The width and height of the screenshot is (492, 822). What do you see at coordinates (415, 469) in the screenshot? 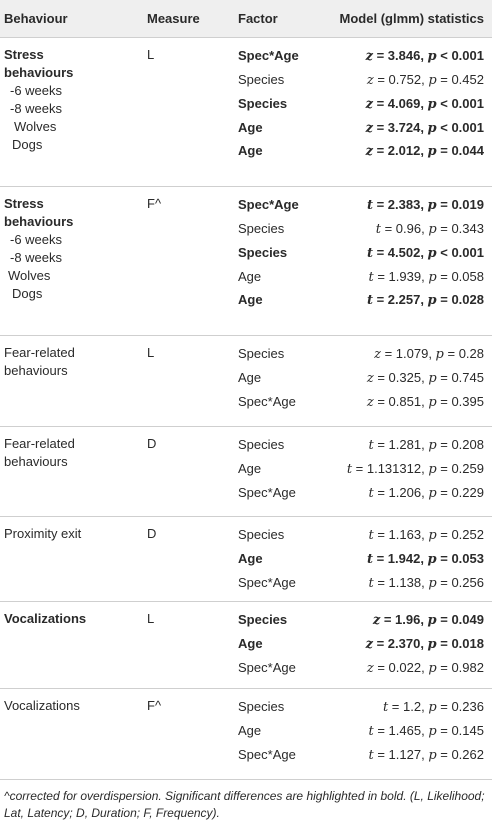
I see `statistic-cell: t = 1.131312, p = 0.259` at bounding box center [415, 469].